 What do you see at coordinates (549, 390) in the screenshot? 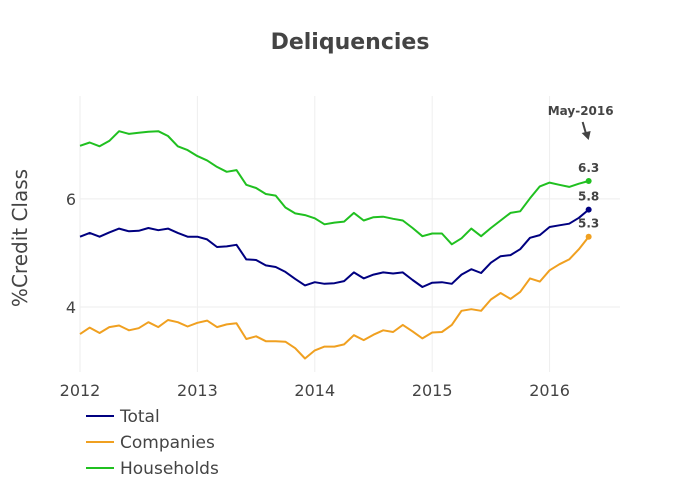
I see `x-tick-label: 2016` at bounding box center [549, 390].